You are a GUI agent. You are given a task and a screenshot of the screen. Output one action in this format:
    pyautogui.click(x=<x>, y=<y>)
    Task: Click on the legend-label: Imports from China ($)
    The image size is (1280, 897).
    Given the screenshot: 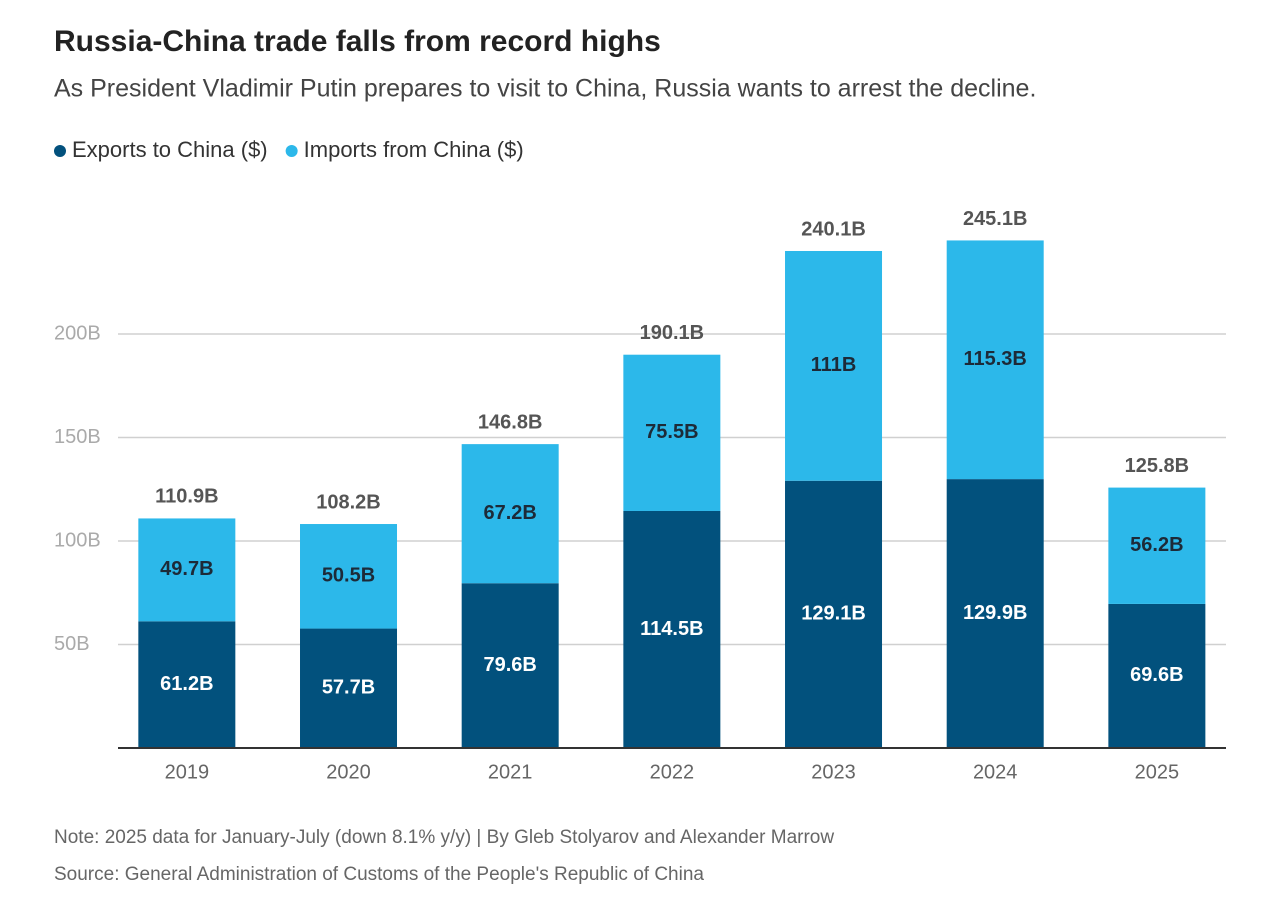 What is the action you would take?
    pyautogui.click(x=414, y=149)
    